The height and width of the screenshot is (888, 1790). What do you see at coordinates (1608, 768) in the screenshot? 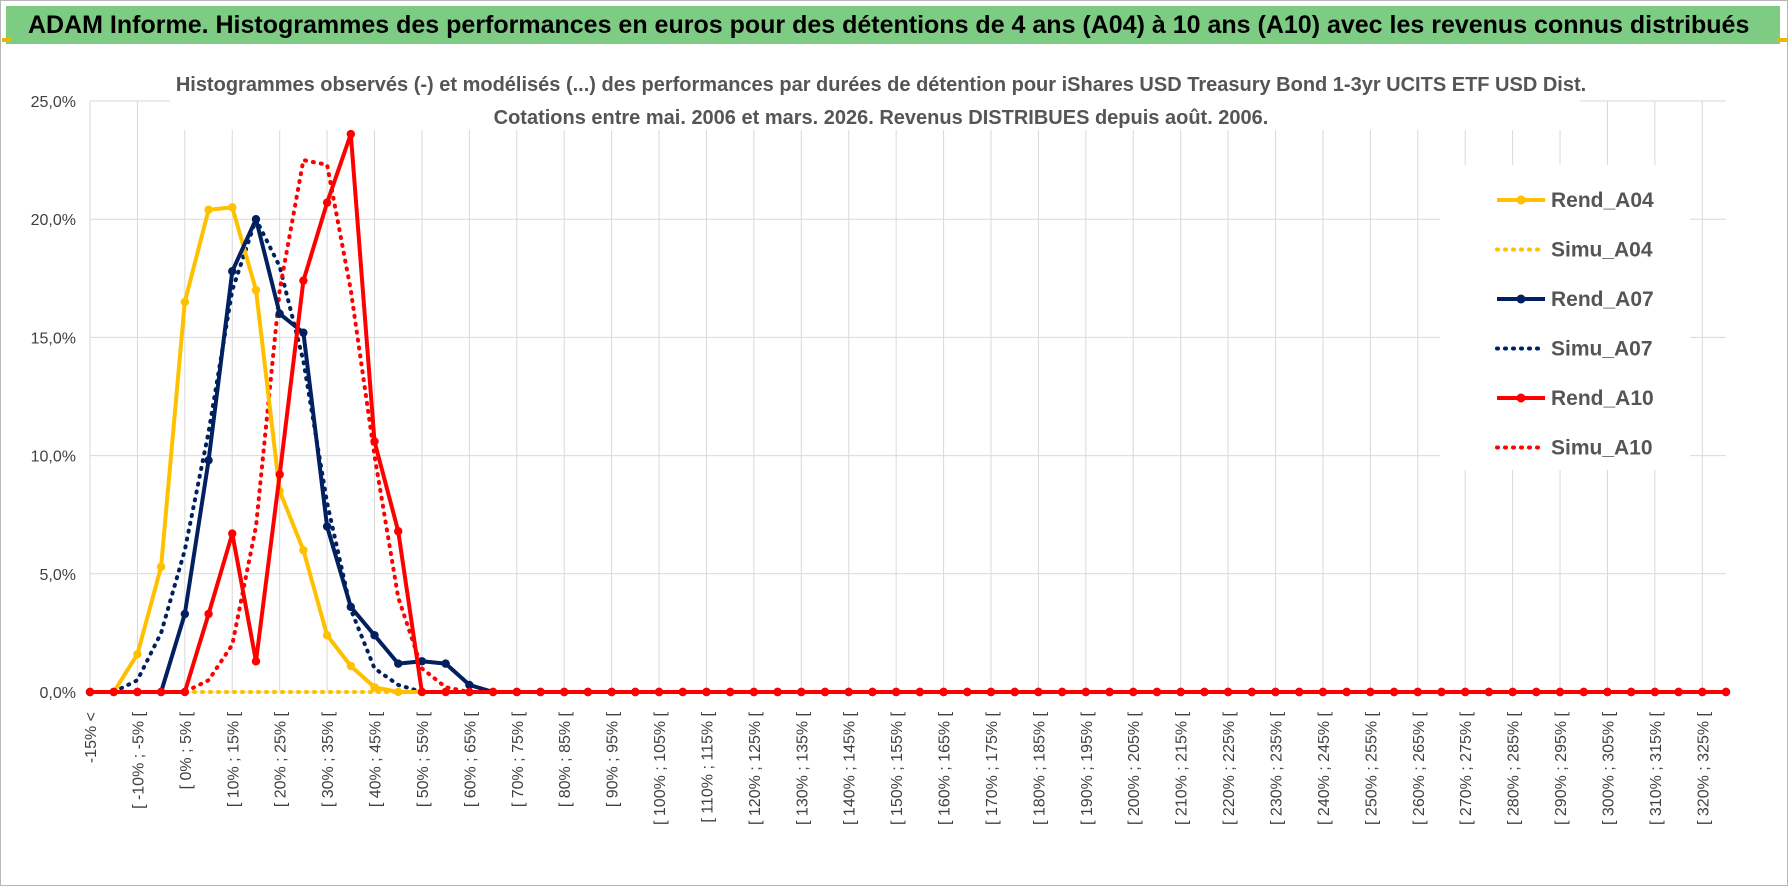
I see `x-tick-label: [ 300% ; 305% [` at bounding box center [1608, 768].